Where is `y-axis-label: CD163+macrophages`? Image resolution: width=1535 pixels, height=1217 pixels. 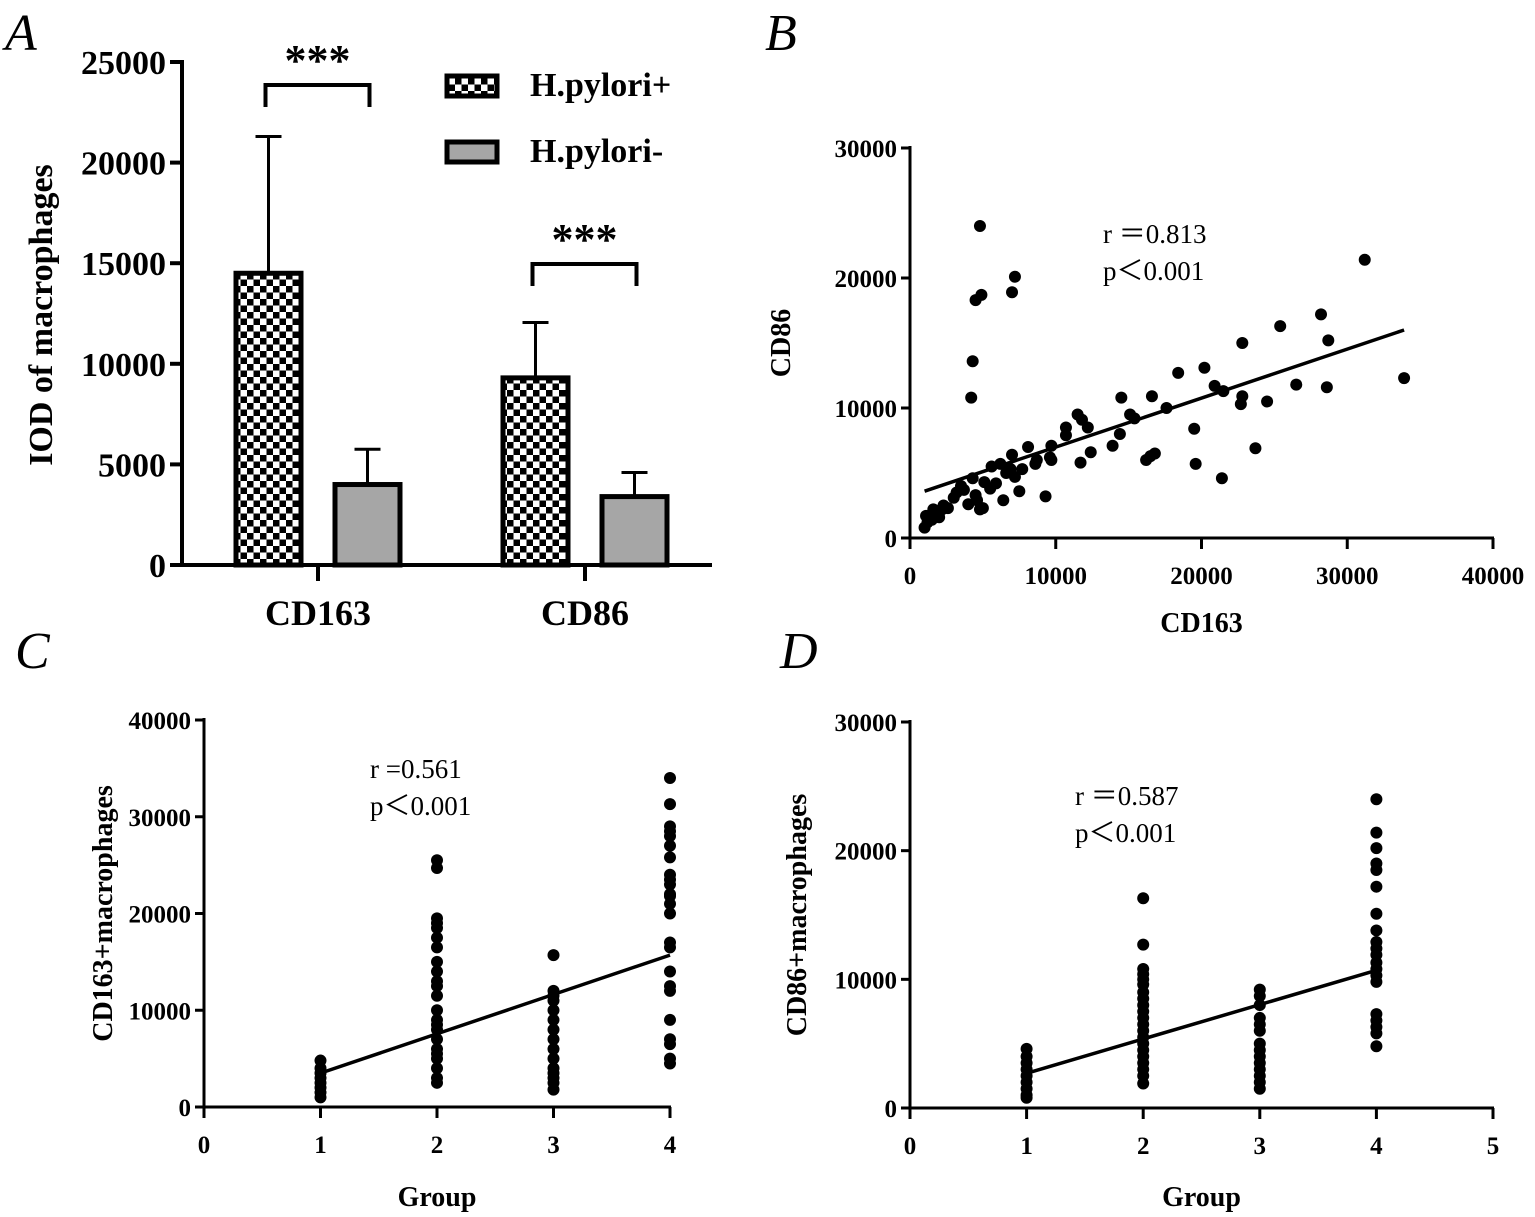
y-axis-label: CD163+macrophages is located at coordinates (103, 913).